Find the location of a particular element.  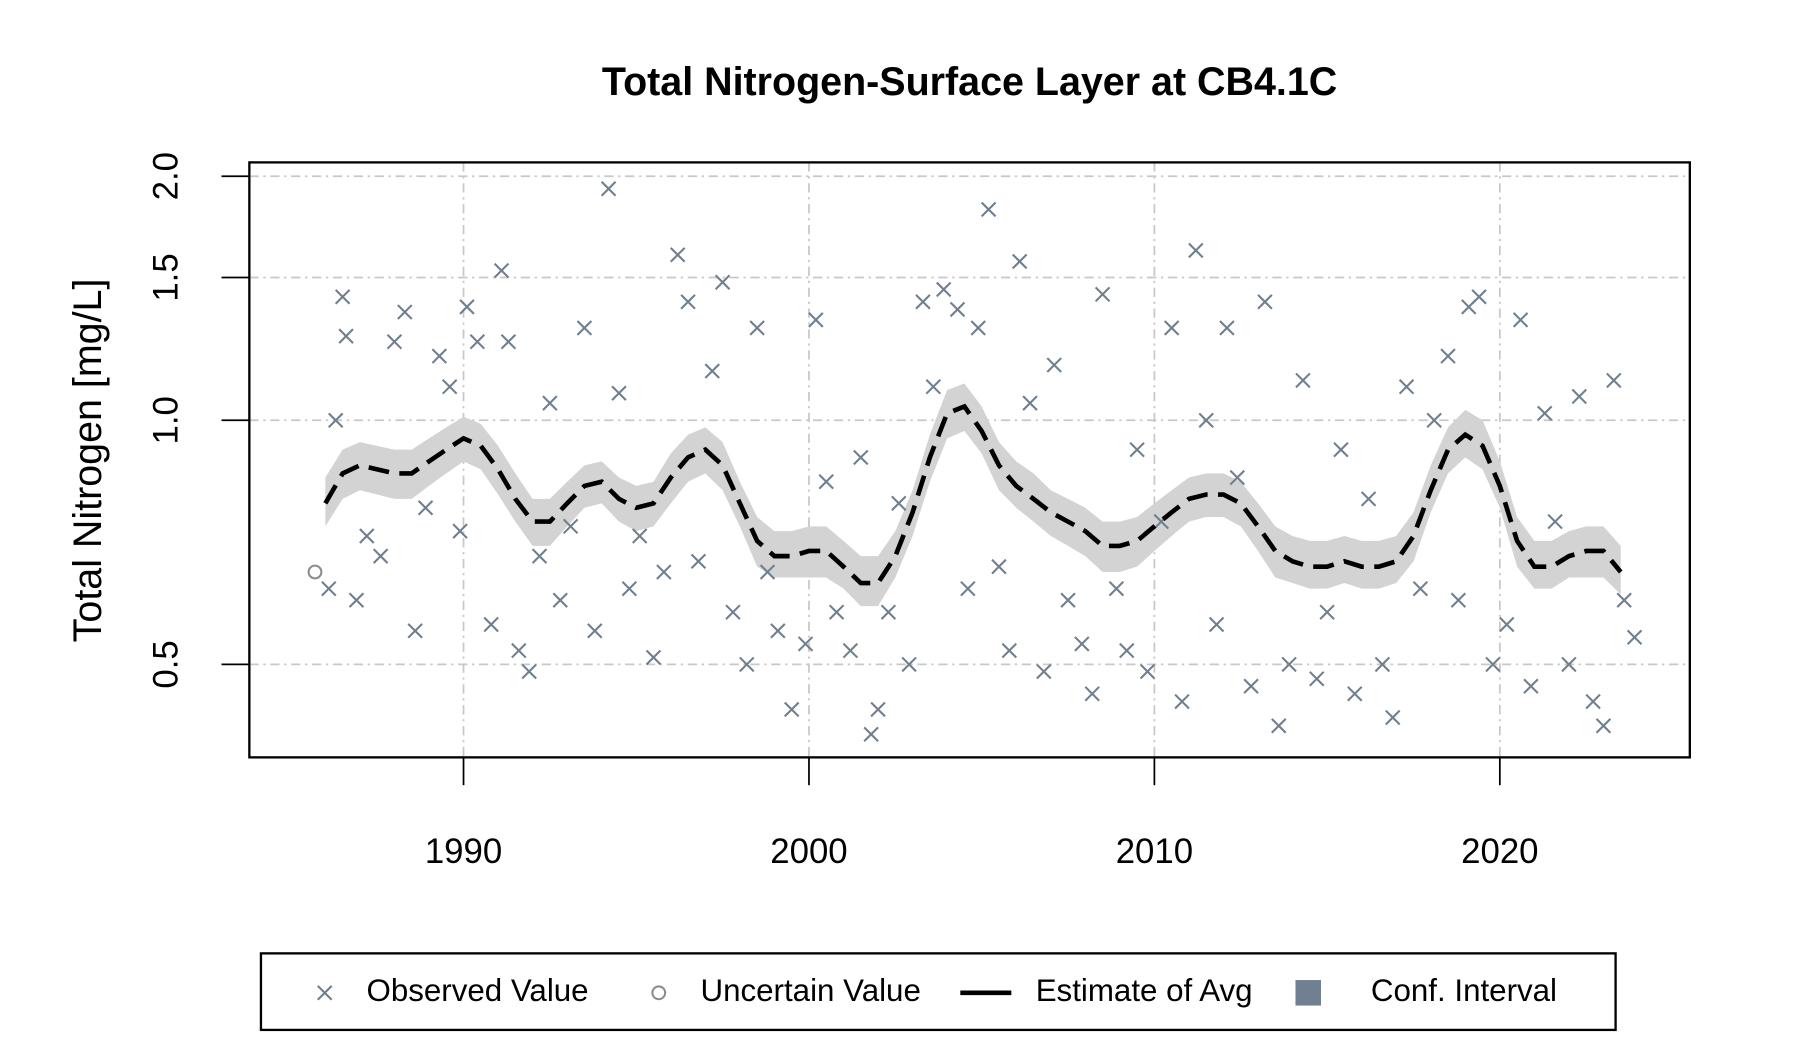

legend-box is located at coordinates (938, 992).